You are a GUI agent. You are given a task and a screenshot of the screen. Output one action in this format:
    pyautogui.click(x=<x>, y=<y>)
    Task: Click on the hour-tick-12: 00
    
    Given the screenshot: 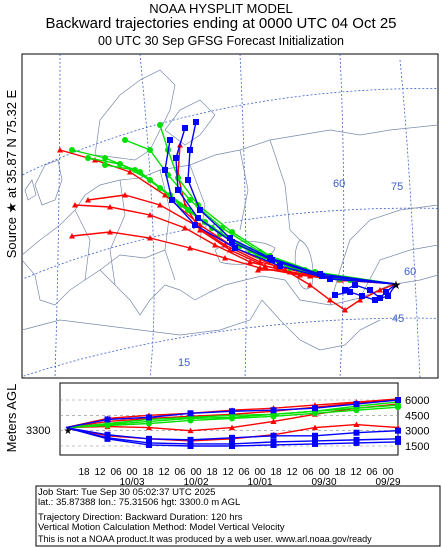 What is the action you would take?
    pyautogui.click(x=260, y=472)
    